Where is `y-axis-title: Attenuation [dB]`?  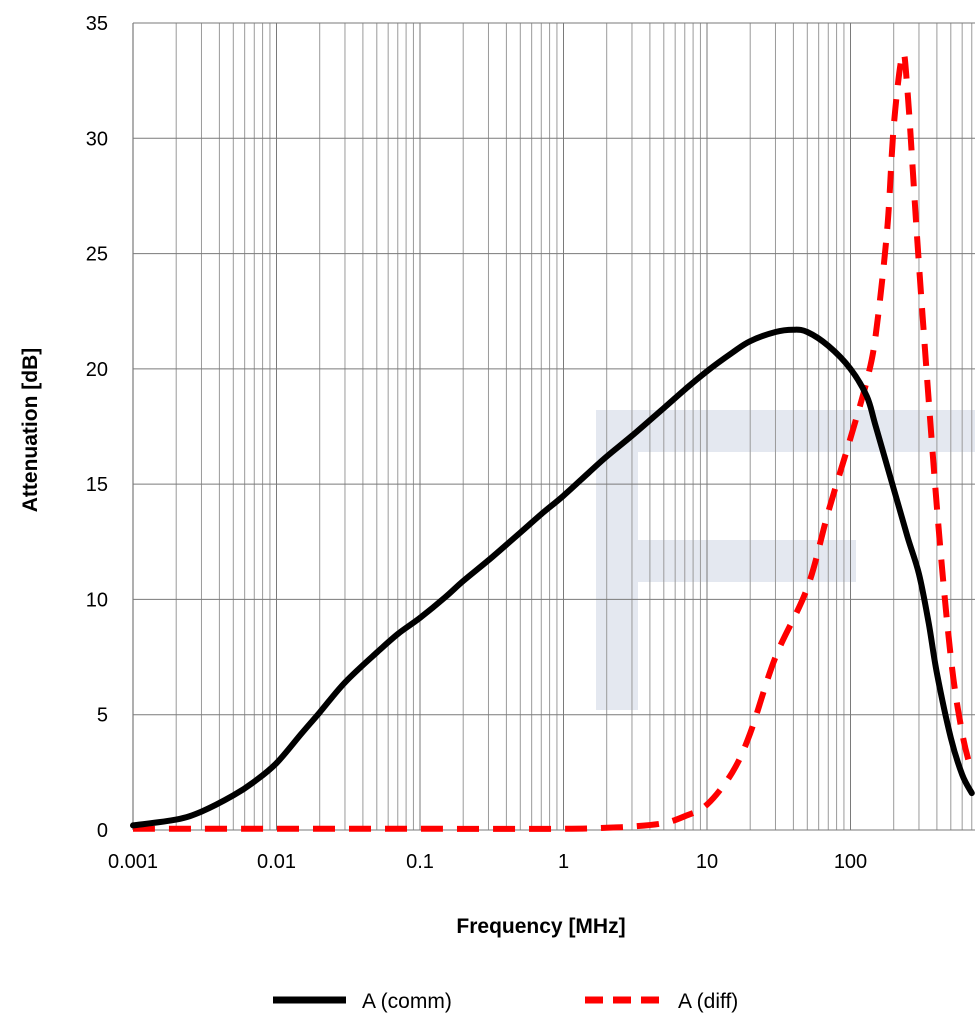 y-axis-title: Attenuation [dB] is located at coordinates (30, 430).